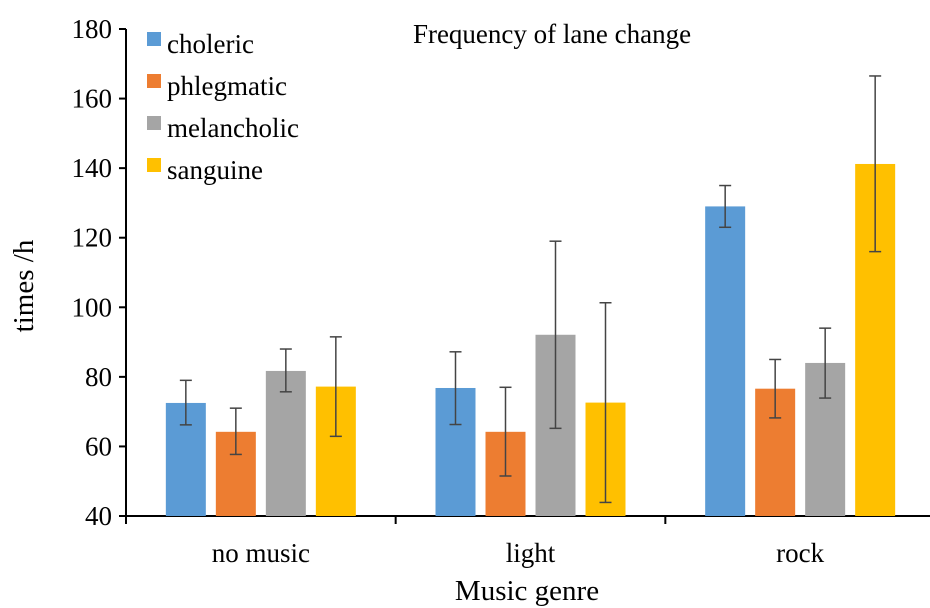 The width and height of the screenshot is (930, 608). I want to click on chart-title: Frequency of lane change, so click(552, 34).